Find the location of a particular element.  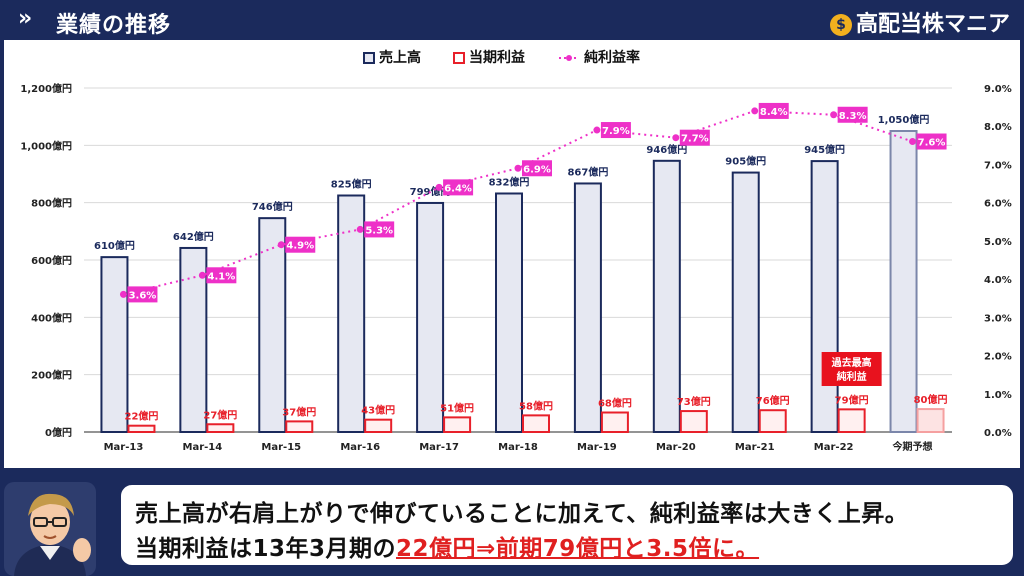

y-right-tick-label: 6.0% is located at coordinates (998, 204).